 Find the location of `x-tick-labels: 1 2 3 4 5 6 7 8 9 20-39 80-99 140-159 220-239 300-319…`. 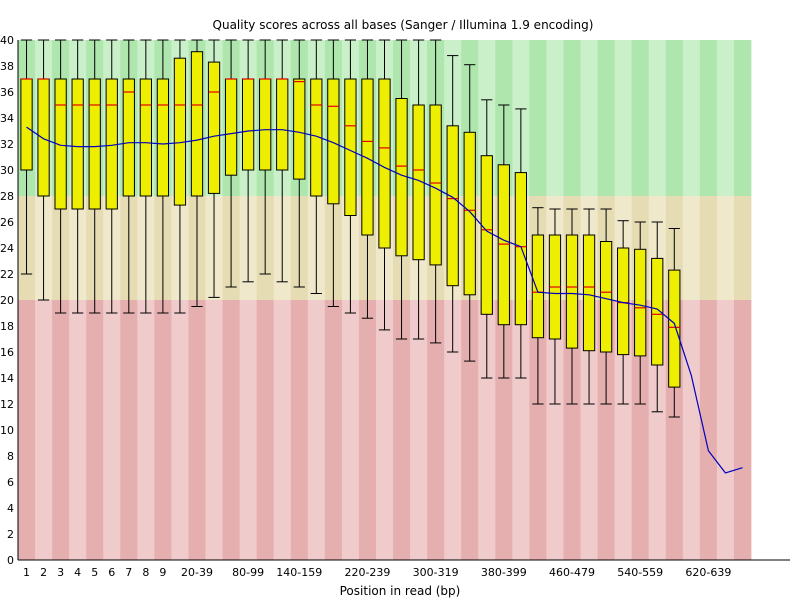

x-tick-labels: 1 2 3 4 5 6 7 8 9 20-39 80-99 140-159 220-239 300-319… is located at coordinates (377, 572).